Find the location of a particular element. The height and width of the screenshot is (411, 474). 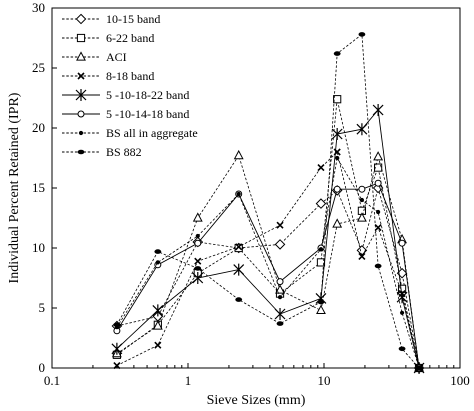

x-axis-title: Sieve Sizes (mm) is located at coordinates (256, 400).